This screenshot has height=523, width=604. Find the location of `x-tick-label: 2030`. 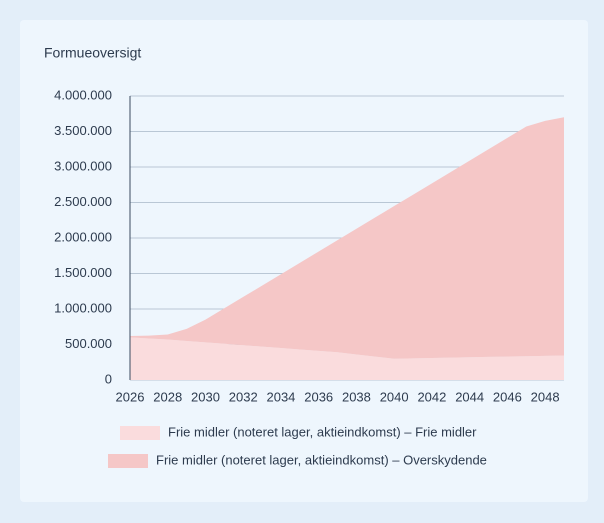

x-tick-label: 2030 is located at coordinates (205, 396).